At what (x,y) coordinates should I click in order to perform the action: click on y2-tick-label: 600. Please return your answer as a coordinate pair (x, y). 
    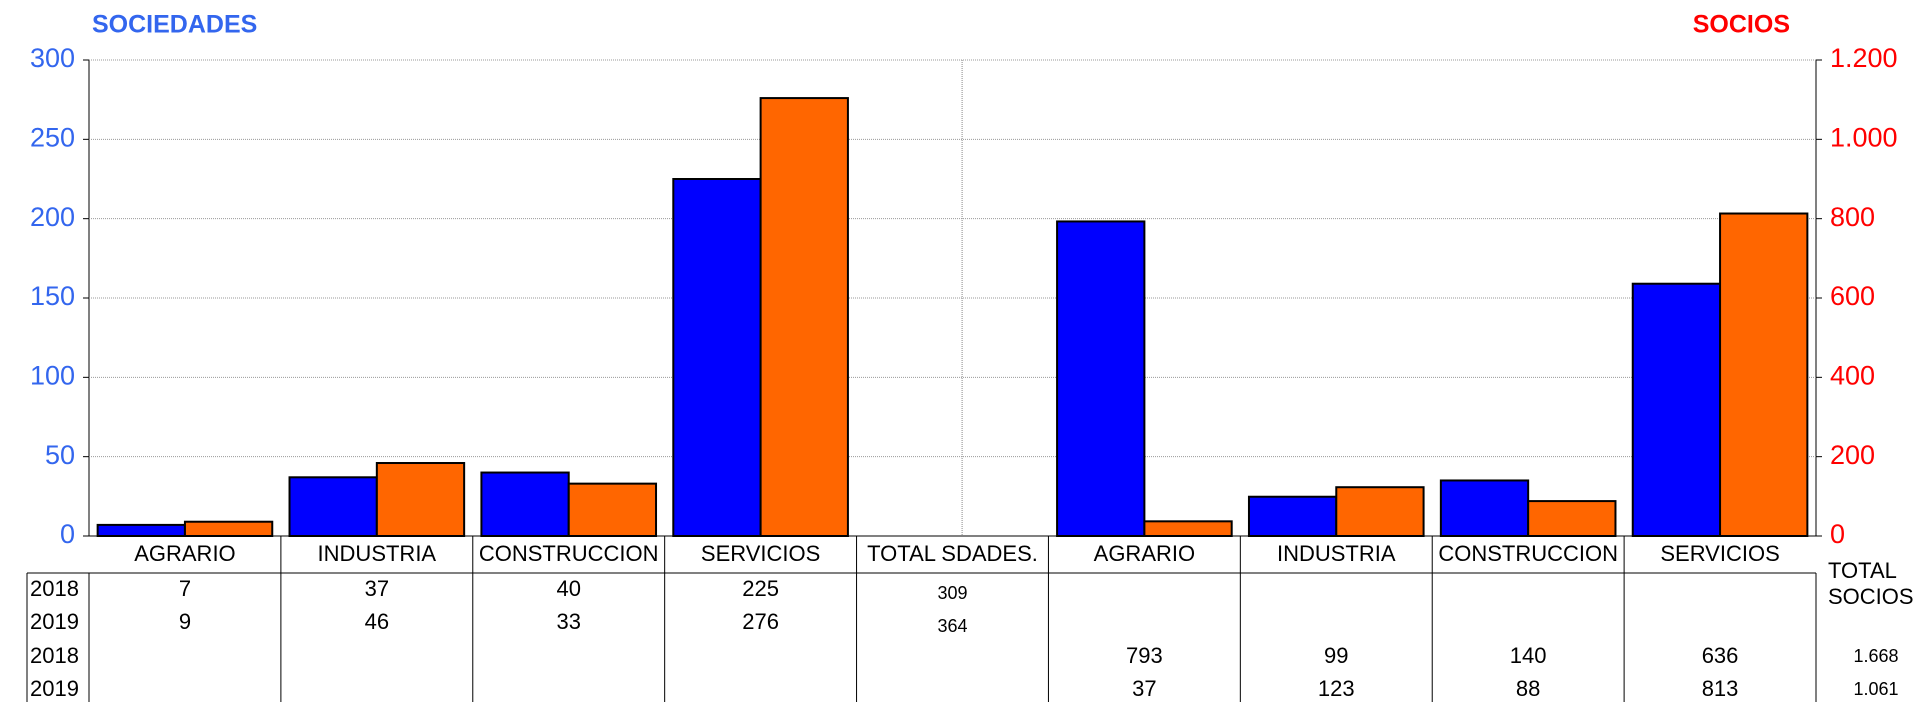
    Looking at the image, I should click on (1852, 296).